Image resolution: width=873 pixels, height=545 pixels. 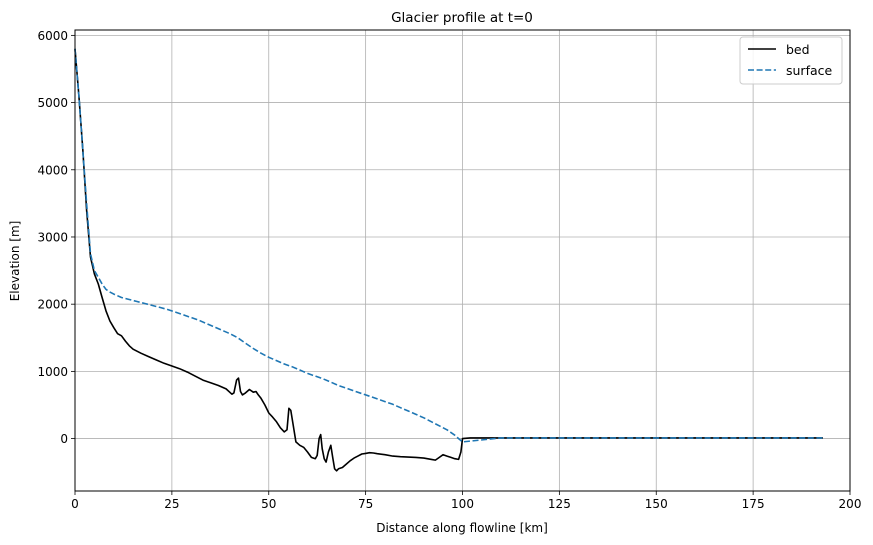 I want to click on y-tick-label: 4000, so click(x=52, y=170).